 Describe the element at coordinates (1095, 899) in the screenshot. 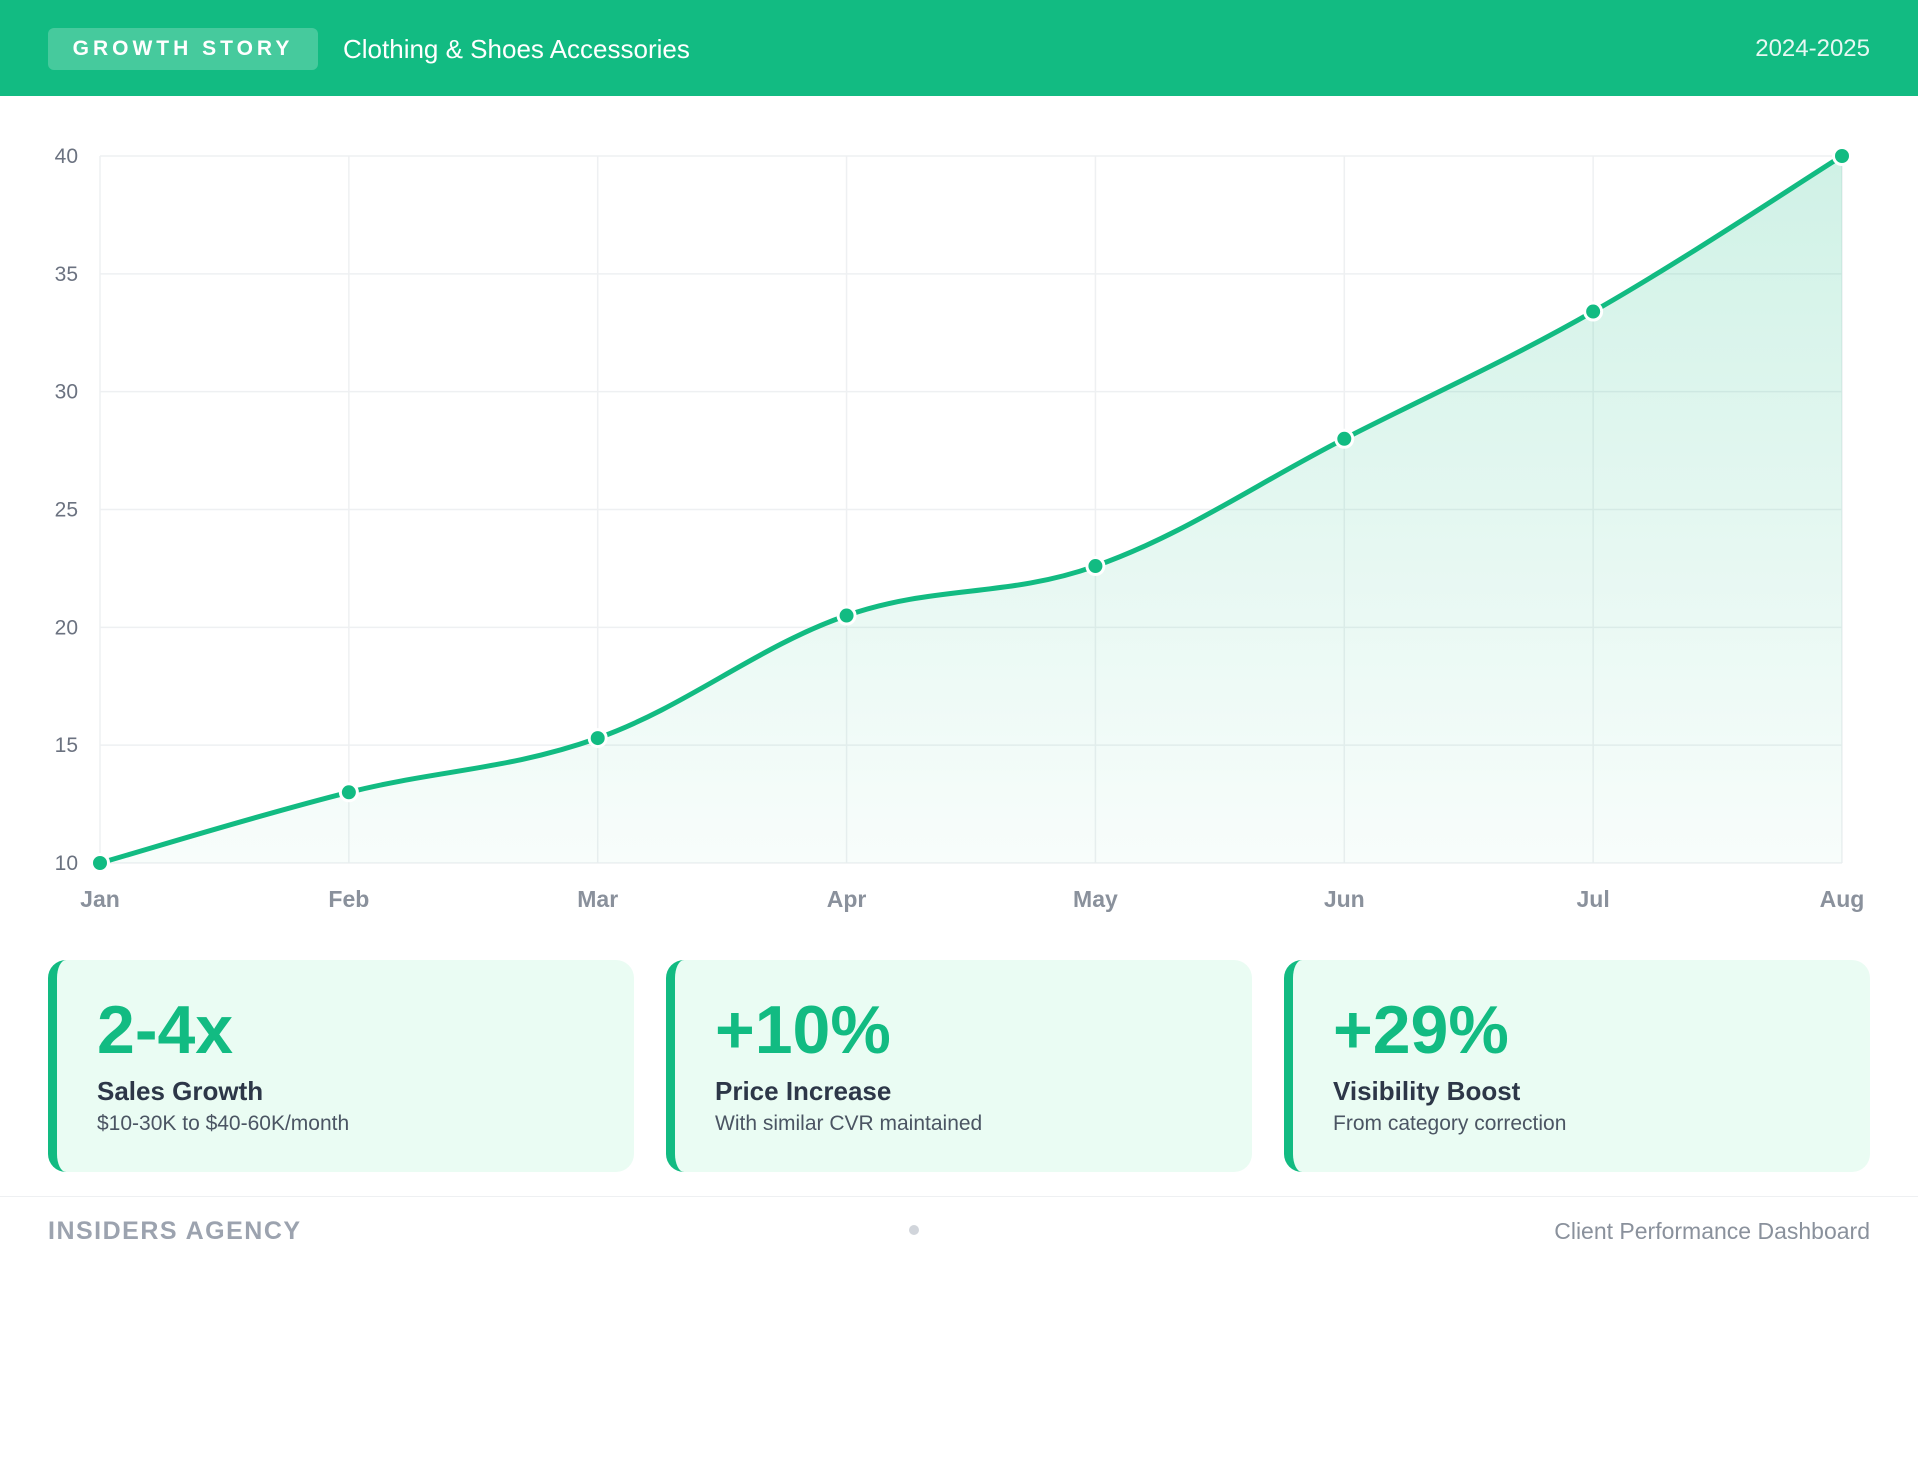

I see `x-tick-label: May` at that location.